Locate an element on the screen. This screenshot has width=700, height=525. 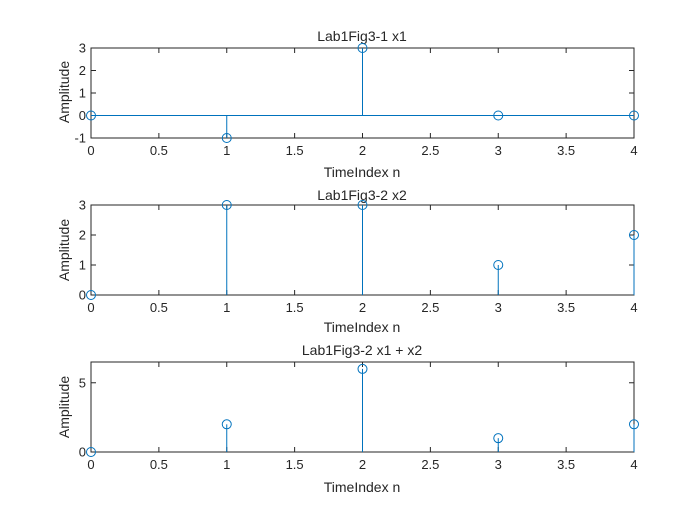
y-tick-label: 5 is located at coordinates (82, 382).